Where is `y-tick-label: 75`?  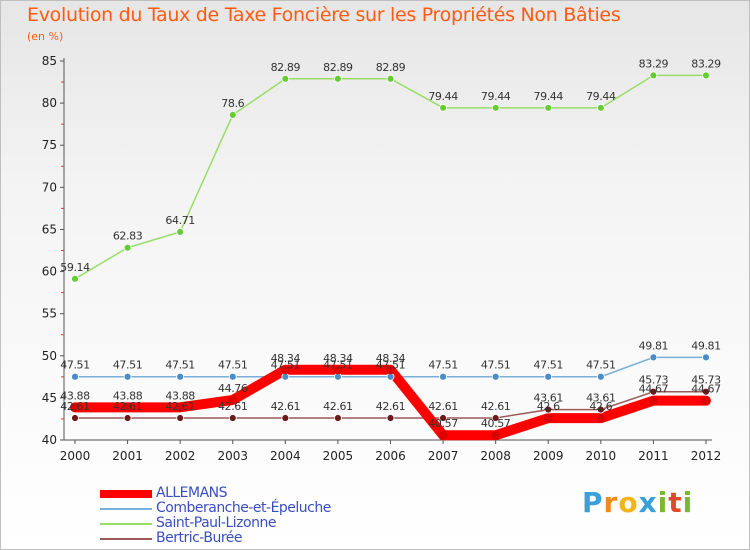
y-tick-label: 75 is located at coordinates (49, 145).